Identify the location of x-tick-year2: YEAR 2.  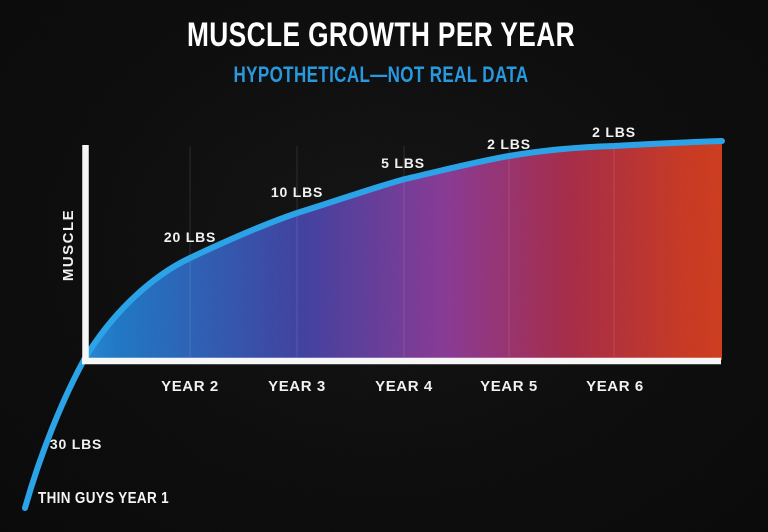
(190, 386).